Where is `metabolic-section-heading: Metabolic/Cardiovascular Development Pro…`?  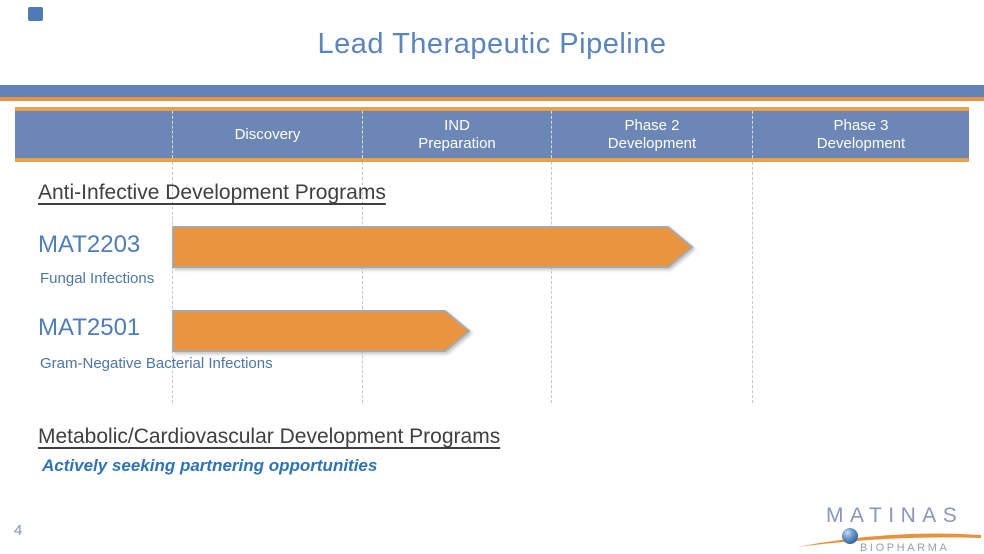
metabolic-section-heading: Metabolic/Cardiovascular Development Pro… is located at coordinates (269, 436).